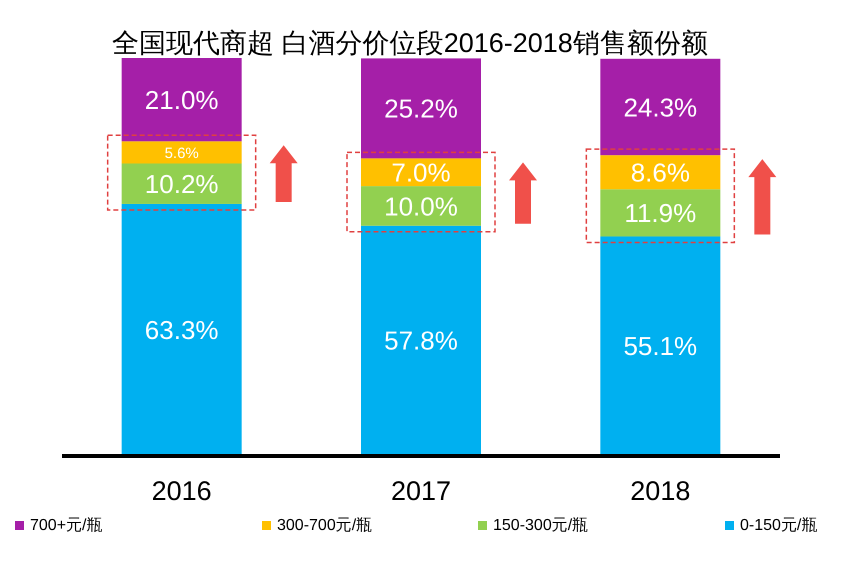 The width and height of the screenshot is (857, 573). What do you see at coordinates (181, 100) in the screenshot?
I see `data-label: 21.0%` at bounding box center [181, 100].